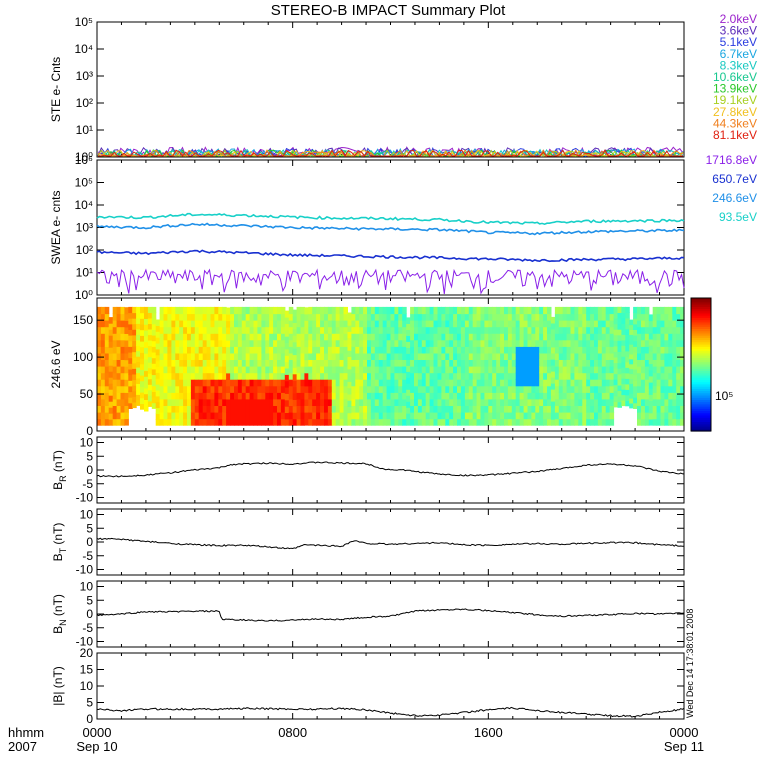 The height and width of the screenshot is (780, 780). What do you see at coordinates (59, 614) in the screenshot?
I see `bn-ylabel: BN (nT)` at bounding box center [59, 614].